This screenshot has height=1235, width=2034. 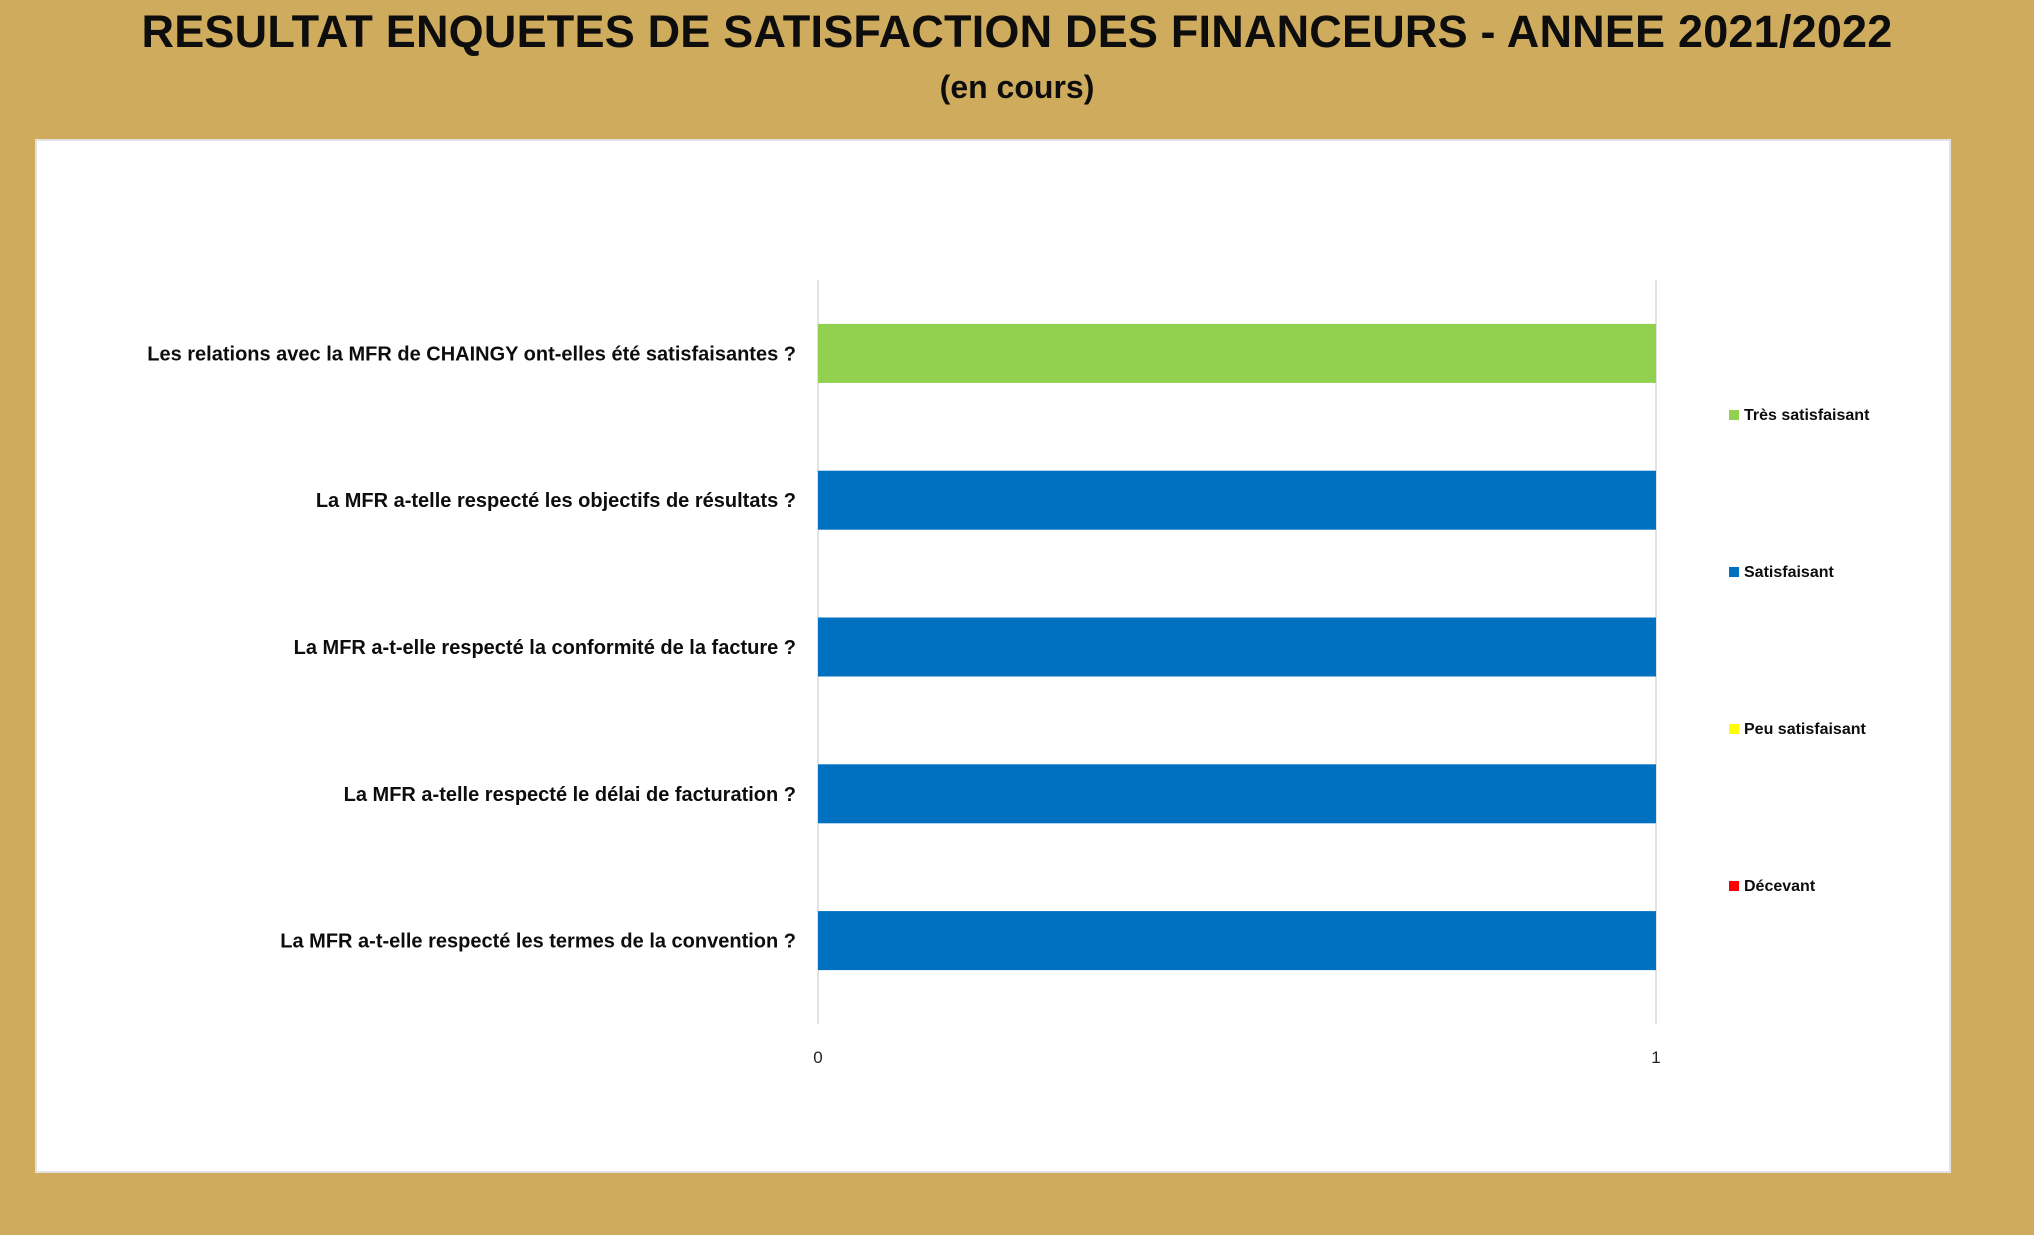 I want to click on legend-item: Très satisfaisant, so click(x=1799, y=415).